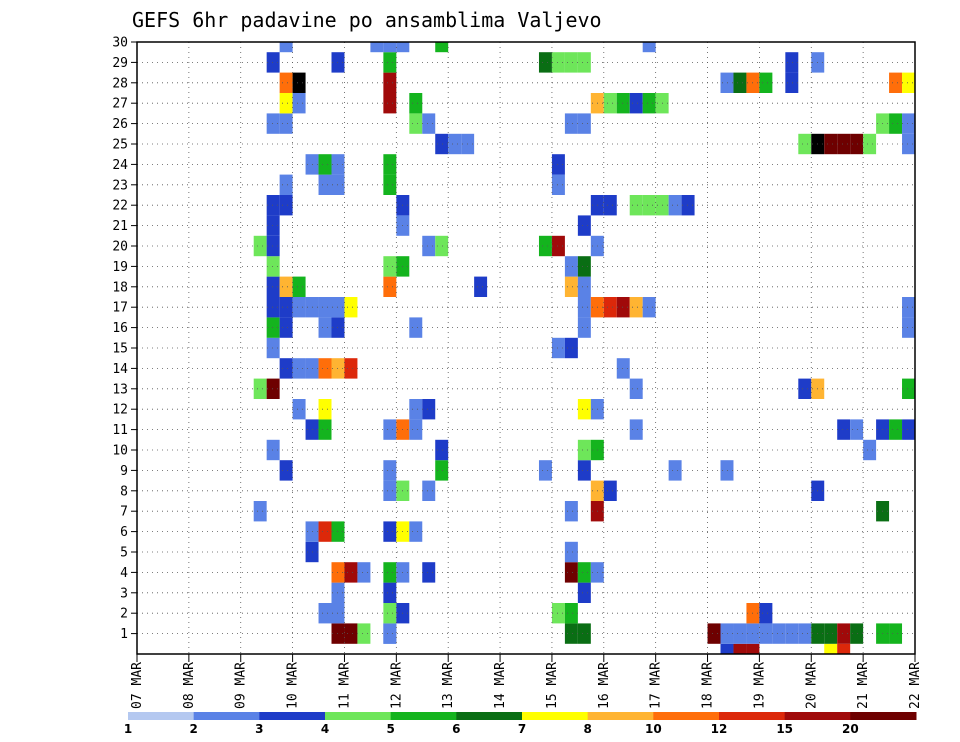  What do you see at coordinates (325, 729) in the screenshot?
I see `colorbar-tick-label: 4` at bounding box center [325, 729].